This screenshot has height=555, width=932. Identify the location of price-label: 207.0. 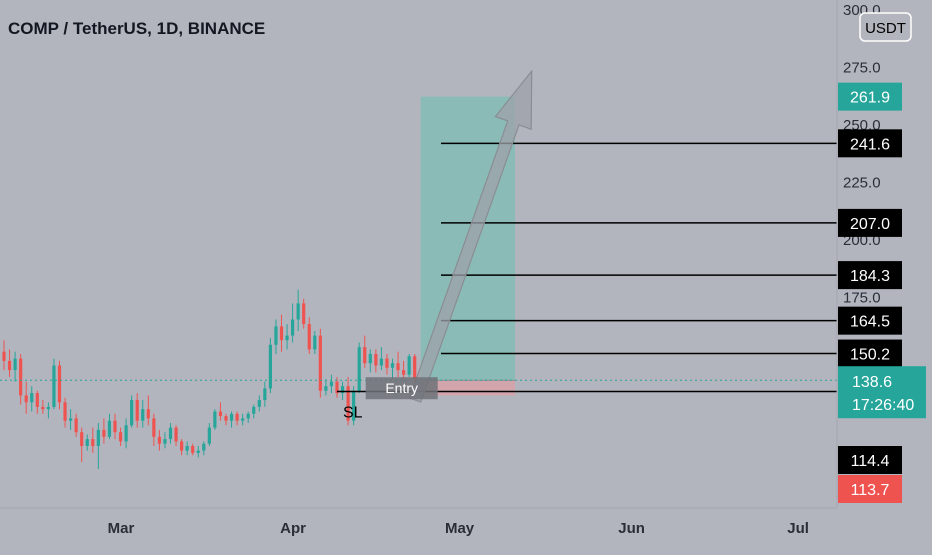
(870, 222).